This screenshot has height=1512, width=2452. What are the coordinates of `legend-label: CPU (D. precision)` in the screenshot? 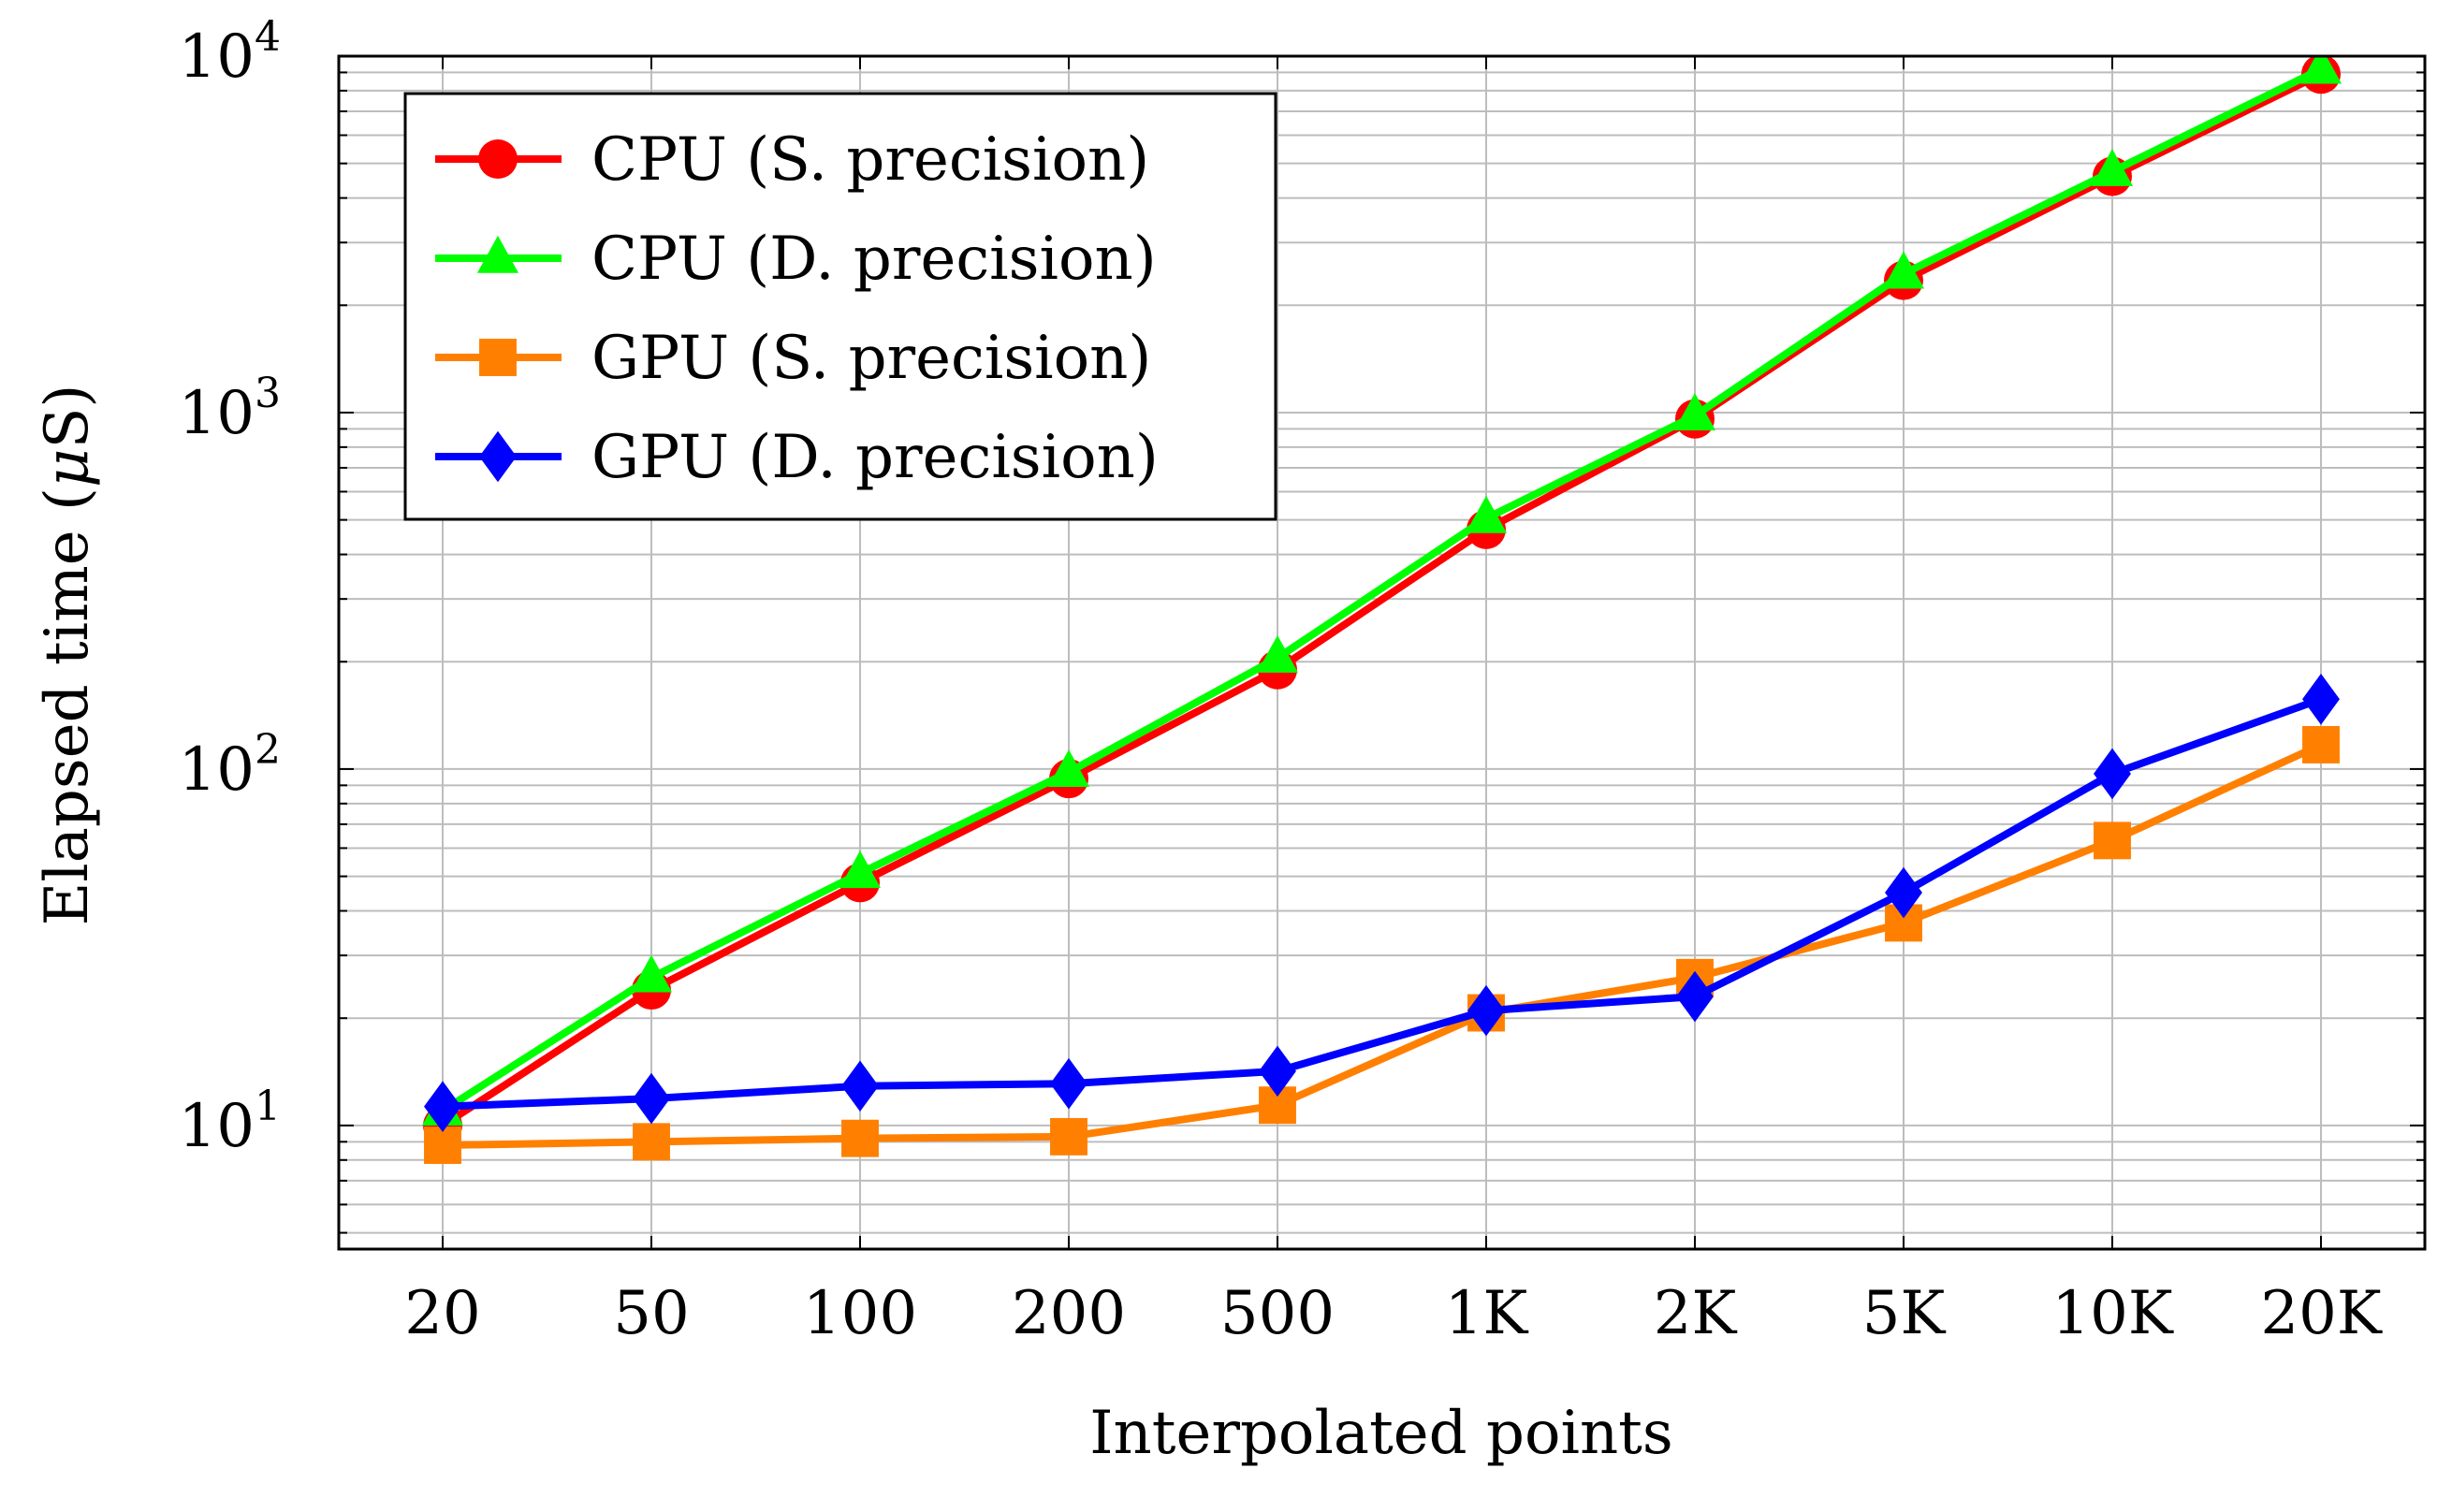 It's located at (874, 260).